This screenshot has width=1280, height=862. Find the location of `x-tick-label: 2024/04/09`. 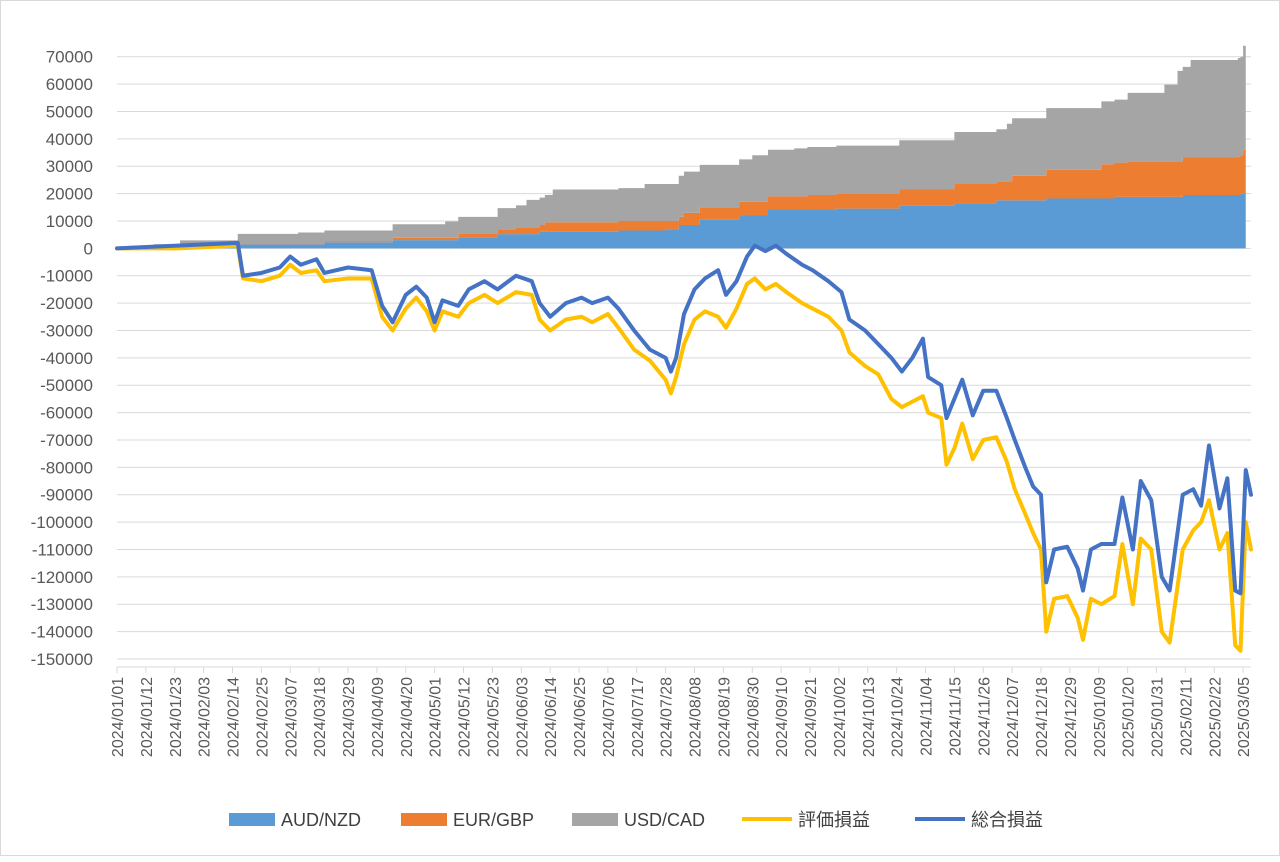

x-tick-label: 2024/04/09 is located at coordinates (378, 717).